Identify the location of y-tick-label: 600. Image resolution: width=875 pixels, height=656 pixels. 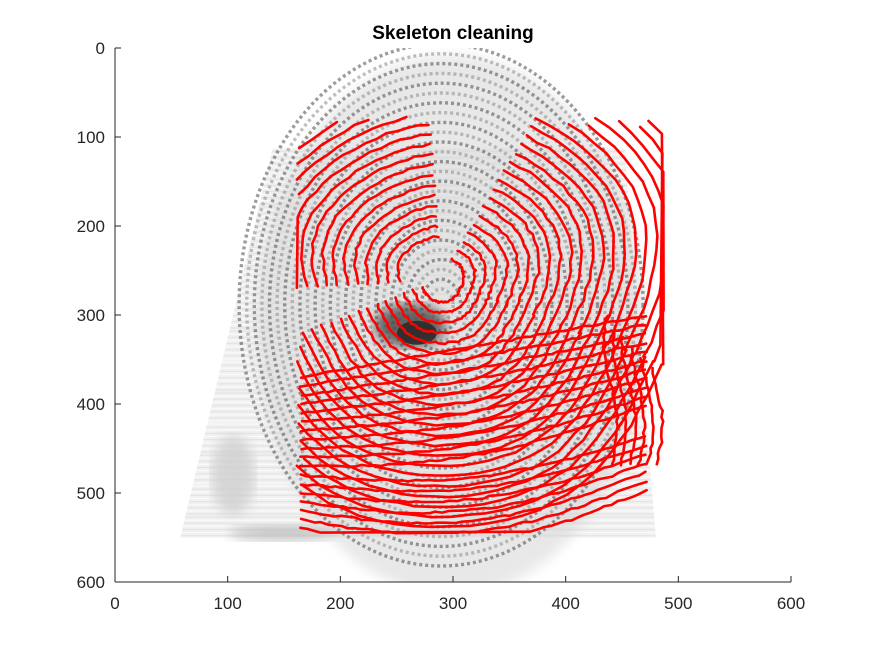
(91, 582).